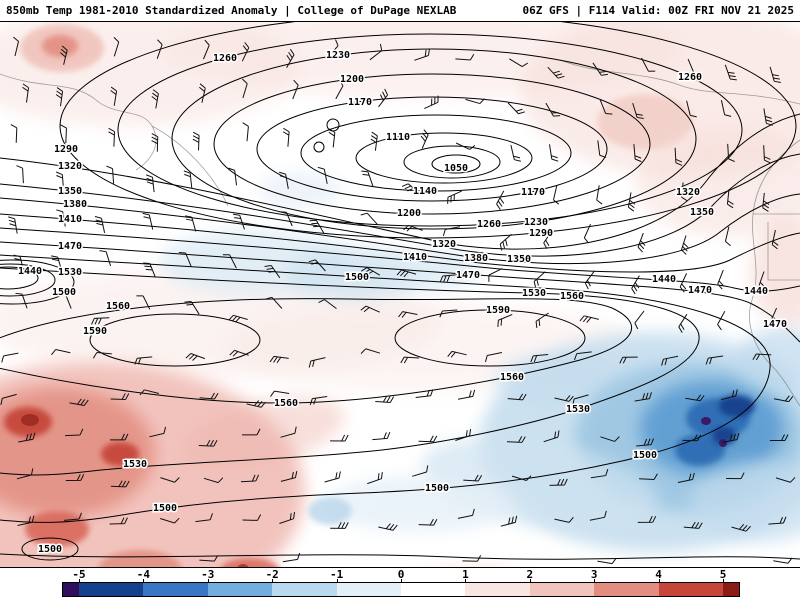  What do you see at coordinates (64, 292) in the screenshot?
I see `contour-label: 1500` at bounding box center [64, 292].